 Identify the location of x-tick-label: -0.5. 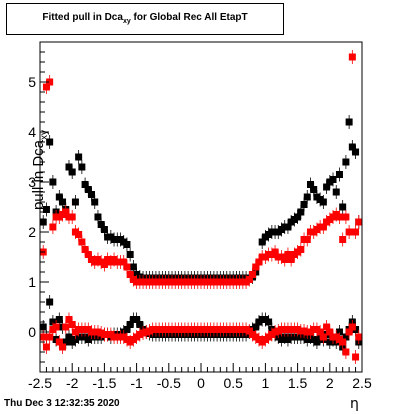
(169, 383).